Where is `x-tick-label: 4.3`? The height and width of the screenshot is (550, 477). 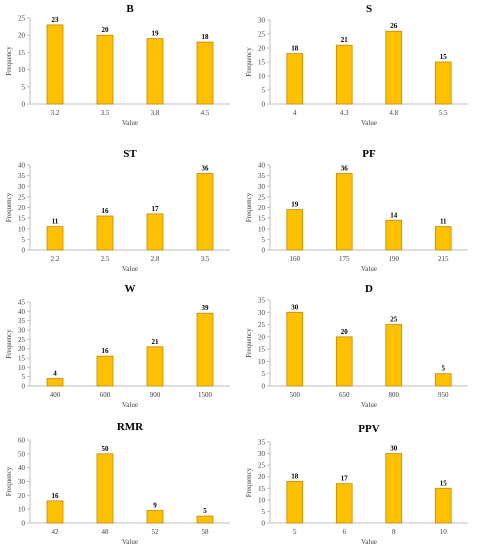 x-tick-label: 4.3 is located at coordinates (344, 113).